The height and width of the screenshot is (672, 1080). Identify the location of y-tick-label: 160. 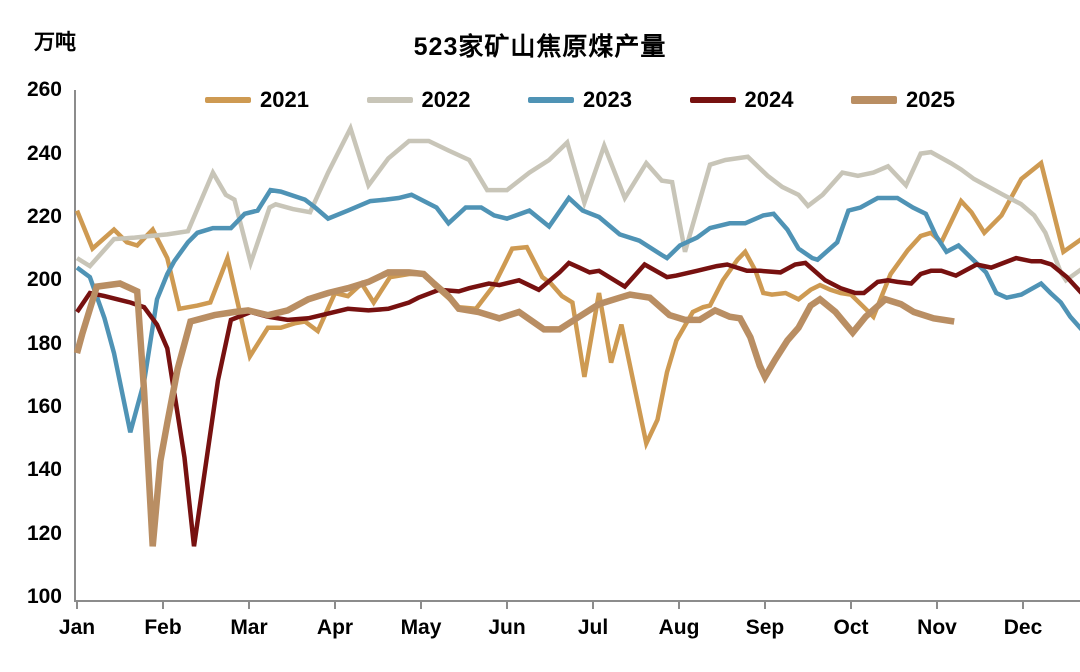
(44, 406).